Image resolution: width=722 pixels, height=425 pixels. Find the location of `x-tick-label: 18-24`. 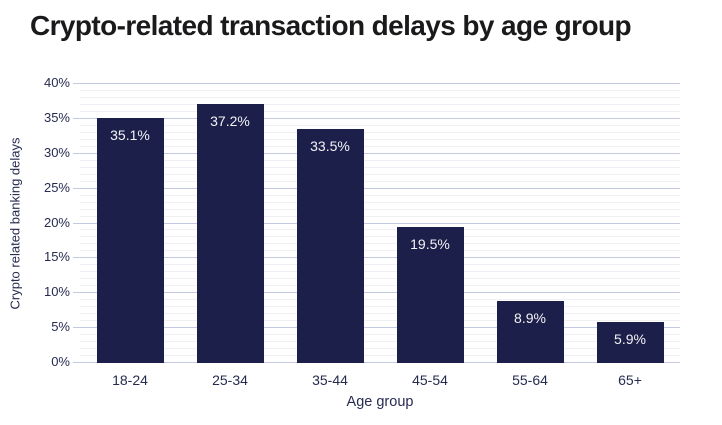

x-tick-label: 18-24 is located at coordinates (130, 380).